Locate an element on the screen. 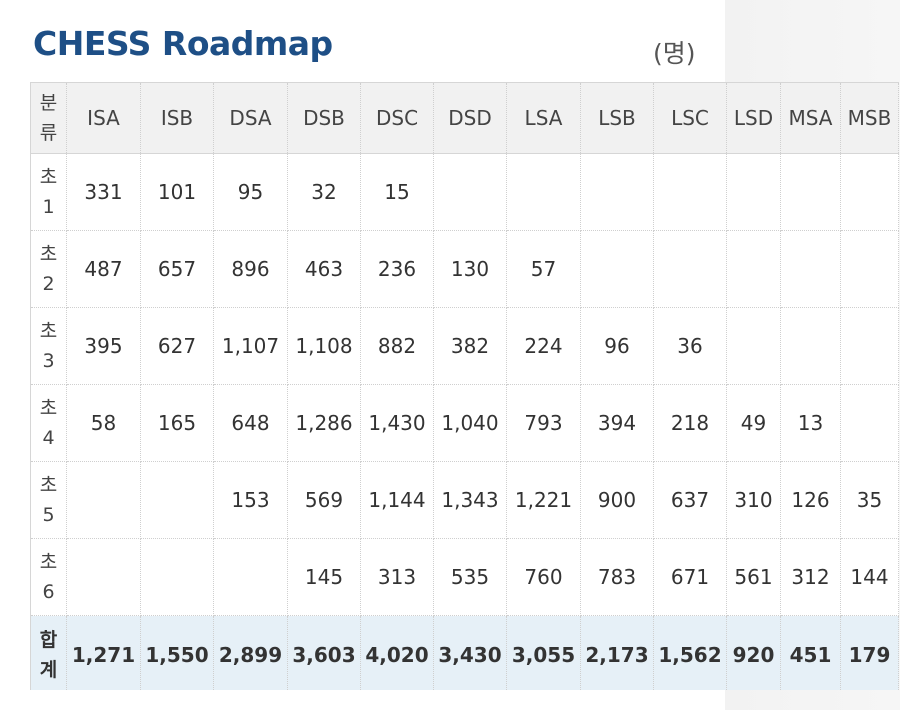 The height and width of the screenshot is (710, 900). row-label-line: 4 is located at coordinates (48, 438).